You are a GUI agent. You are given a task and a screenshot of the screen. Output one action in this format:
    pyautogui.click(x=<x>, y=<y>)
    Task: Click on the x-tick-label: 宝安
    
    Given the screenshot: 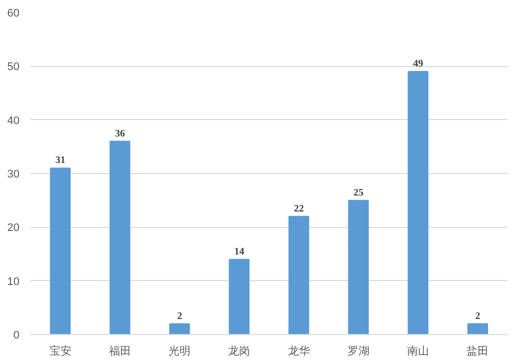 What is the action you would take?
    pyautogui.click(x=60, y=351)
    